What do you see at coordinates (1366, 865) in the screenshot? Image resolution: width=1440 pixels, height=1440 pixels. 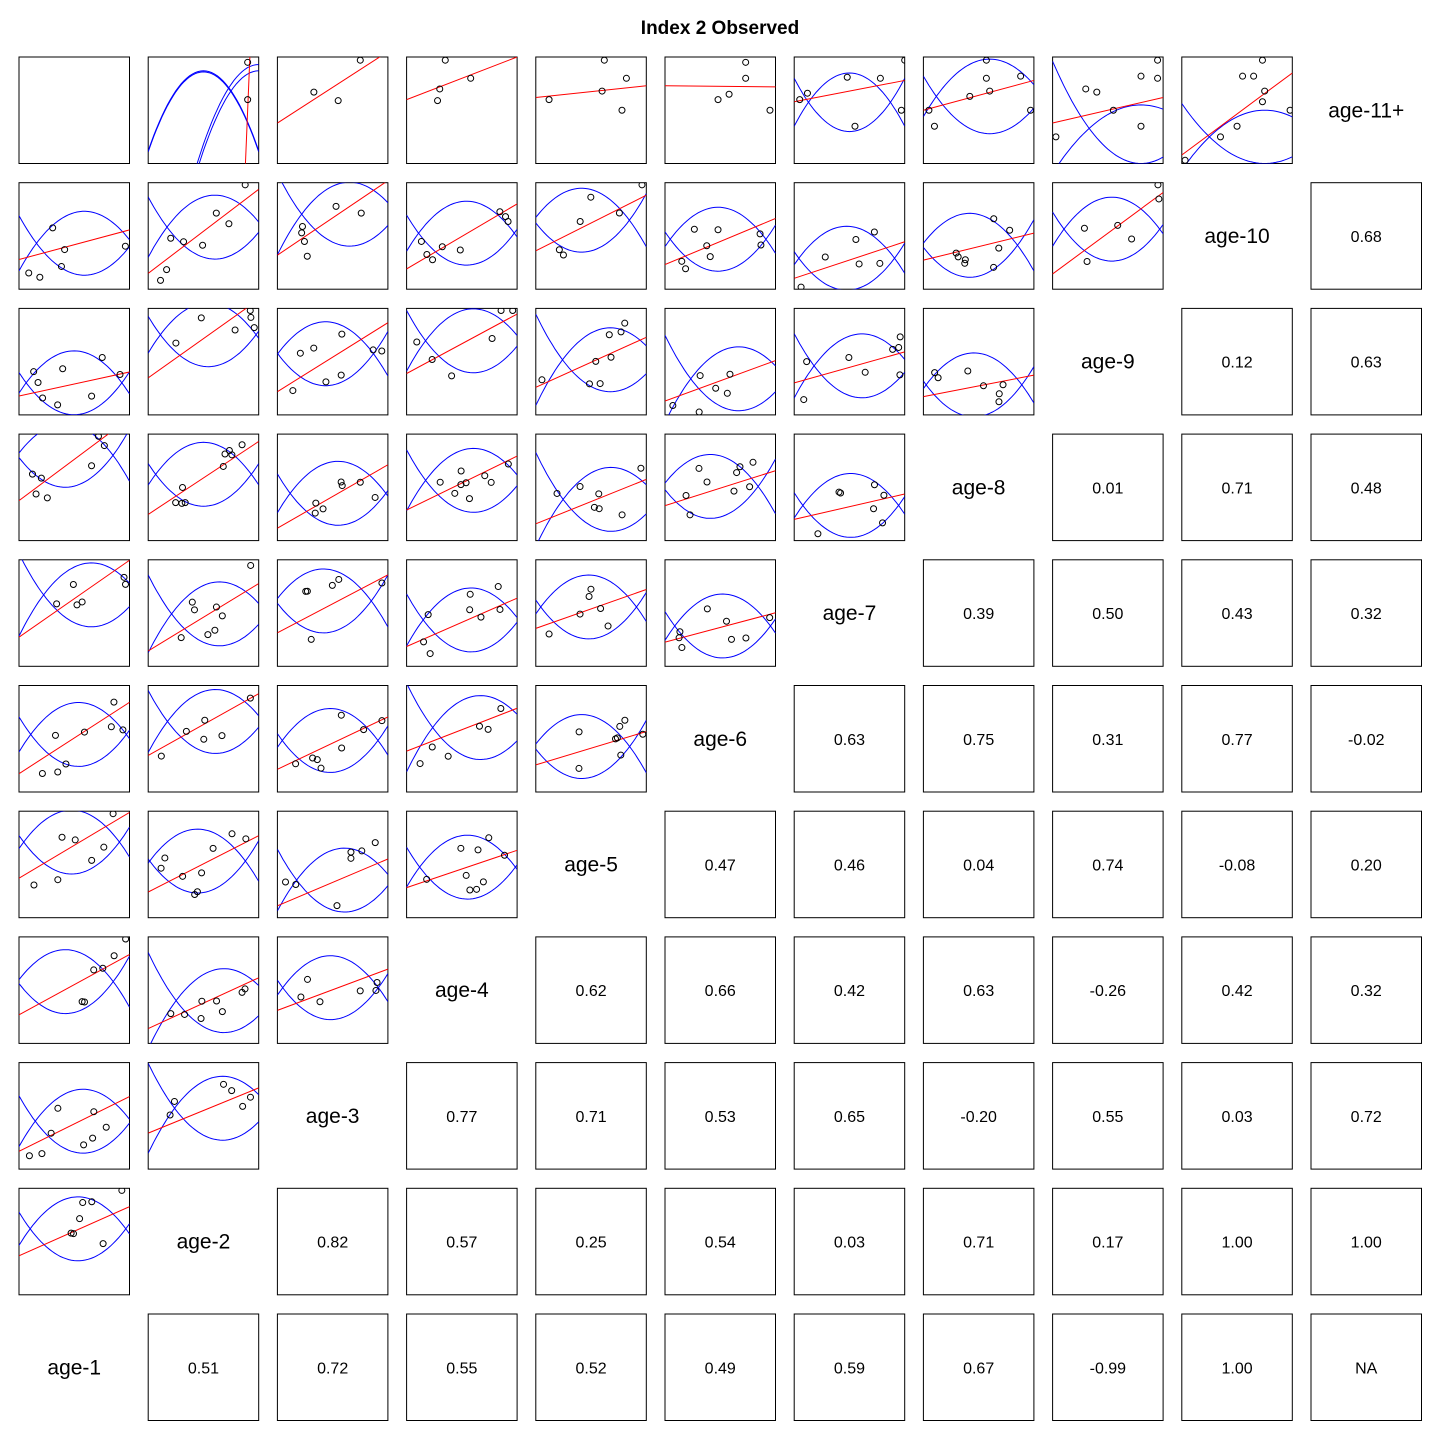 I see `correlation-value: 0.20` at bounding box center [1366, 865].